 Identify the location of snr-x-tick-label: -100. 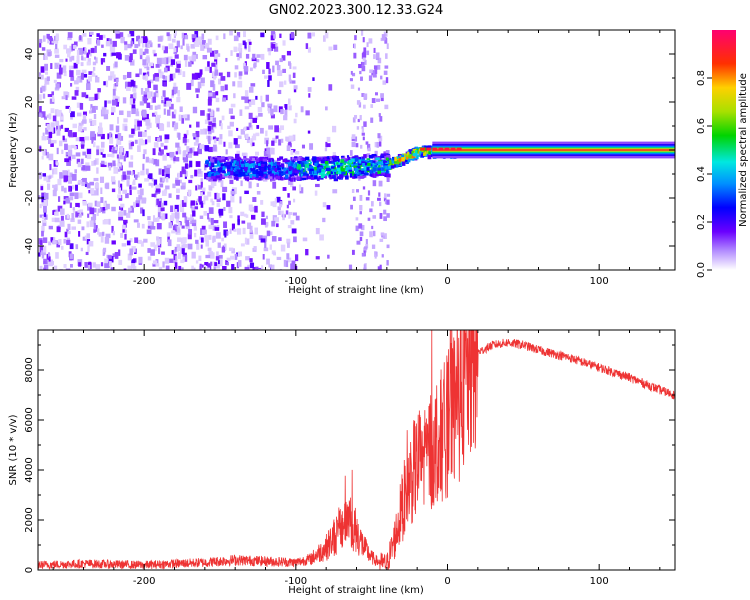
(295, 581).